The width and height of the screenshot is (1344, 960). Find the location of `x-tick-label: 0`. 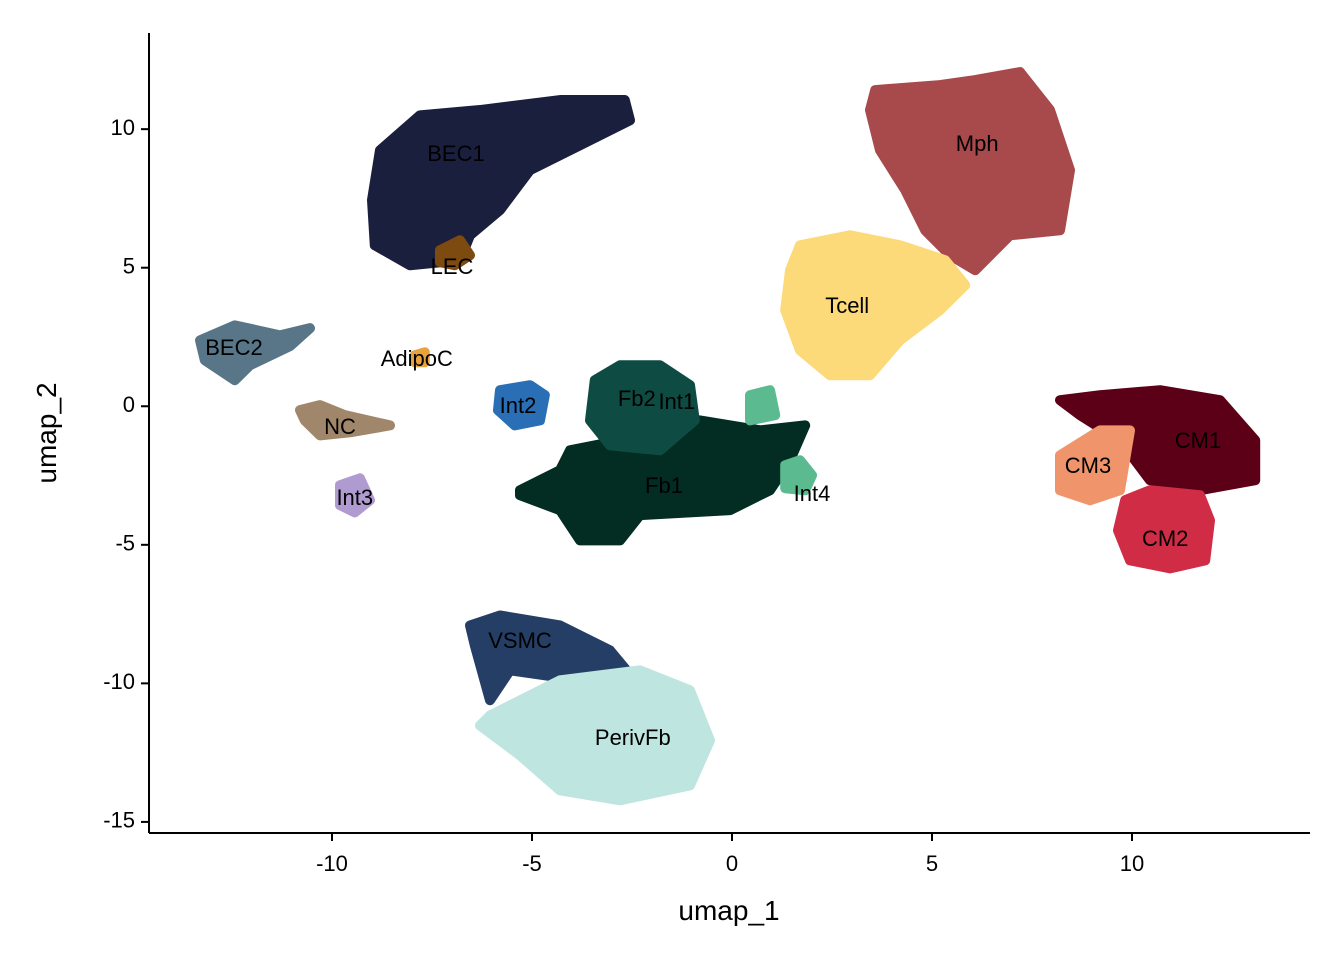

x-tick-label: 0 is located at coordinates (732, 863).